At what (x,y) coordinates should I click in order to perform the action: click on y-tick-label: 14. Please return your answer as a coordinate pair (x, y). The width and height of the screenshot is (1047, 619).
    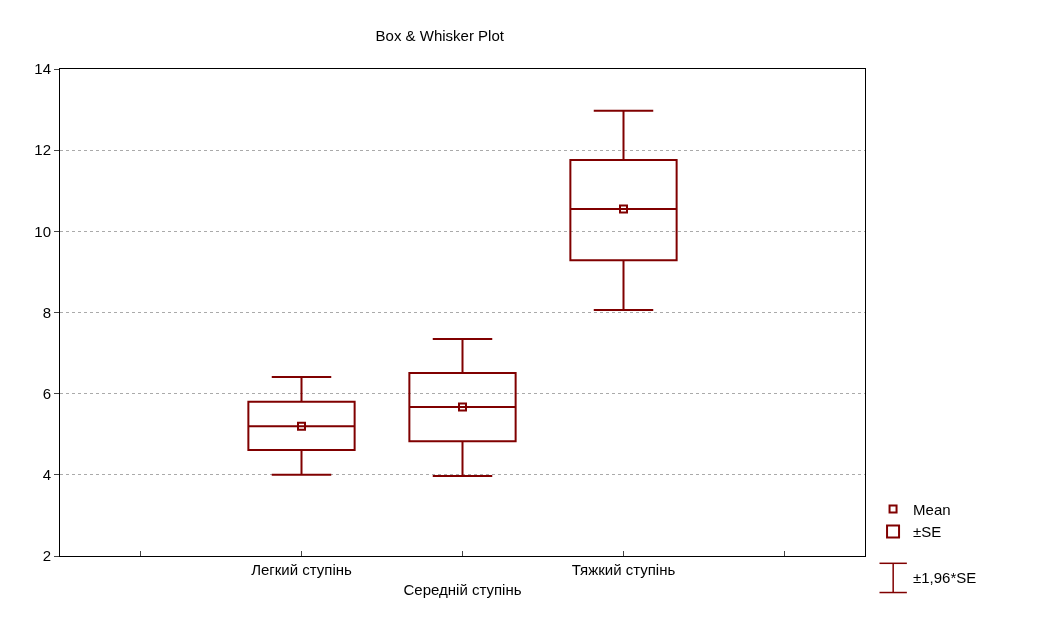
    Looking at the image, I should click on (42, 69).